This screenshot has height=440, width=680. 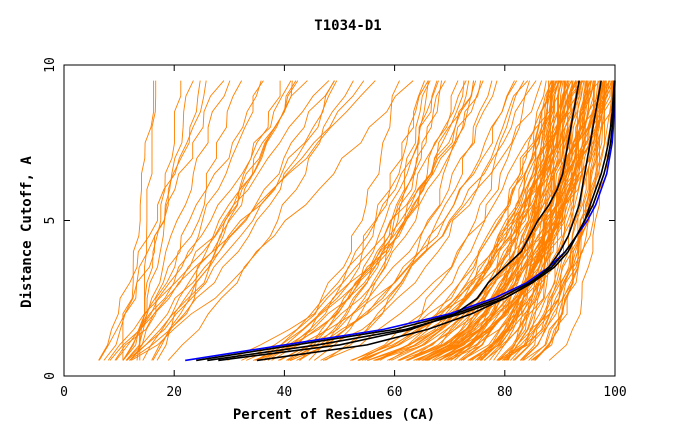 I want to click on x-tick-label: 80, so click(x=505, y=392).